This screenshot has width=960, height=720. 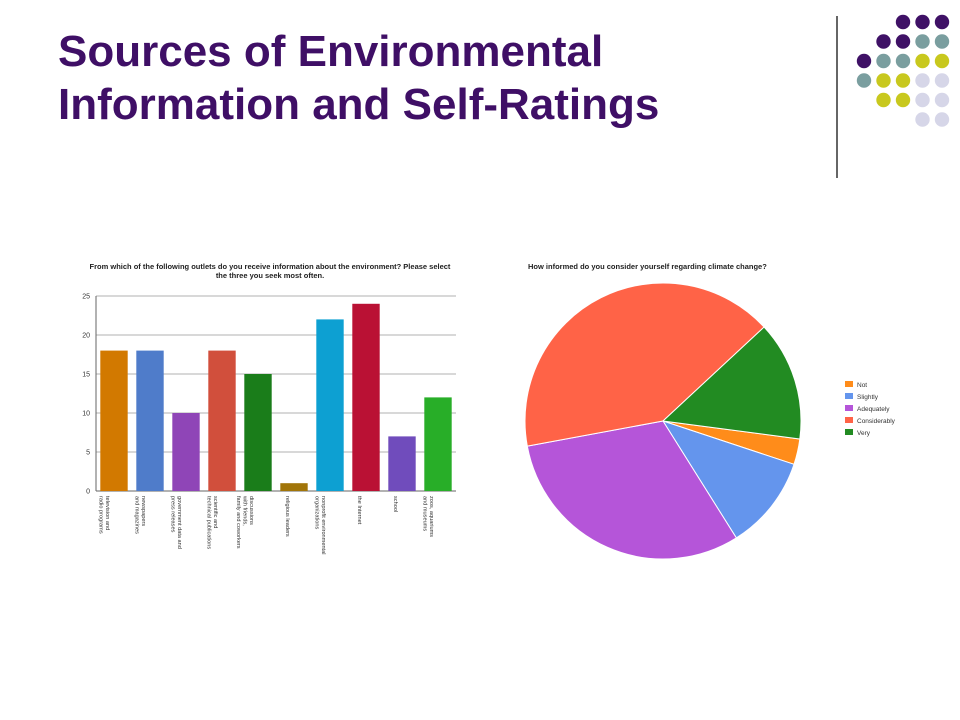 I want to click on slide-title-line-1: Sources of Environmental, so click(x=331, y=51).